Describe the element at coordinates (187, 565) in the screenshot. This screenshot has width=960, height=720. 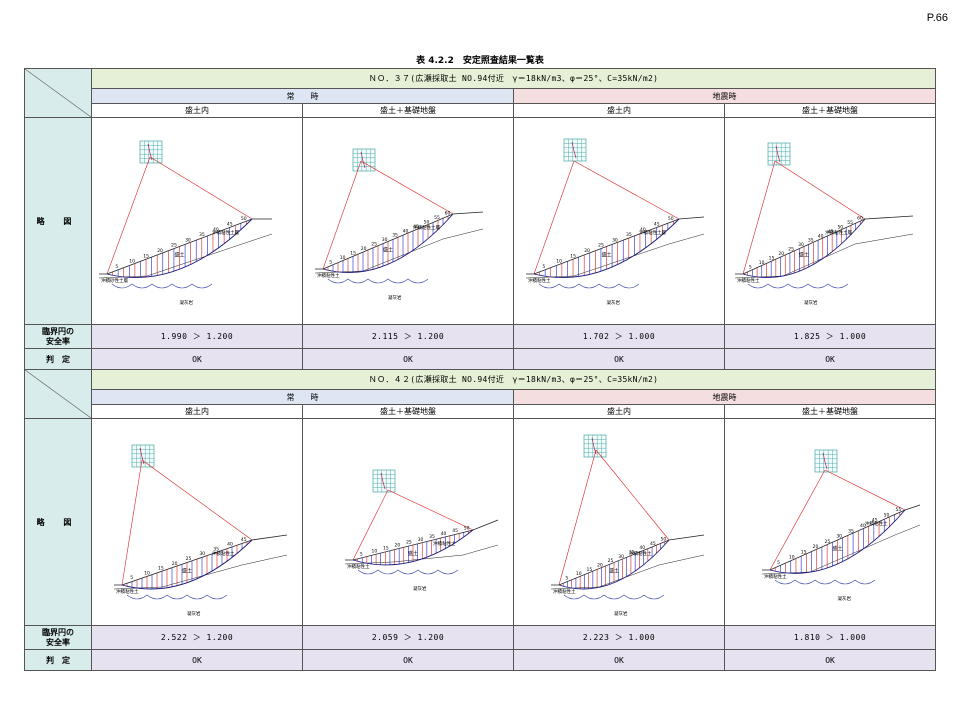
I see `slices` at that location.